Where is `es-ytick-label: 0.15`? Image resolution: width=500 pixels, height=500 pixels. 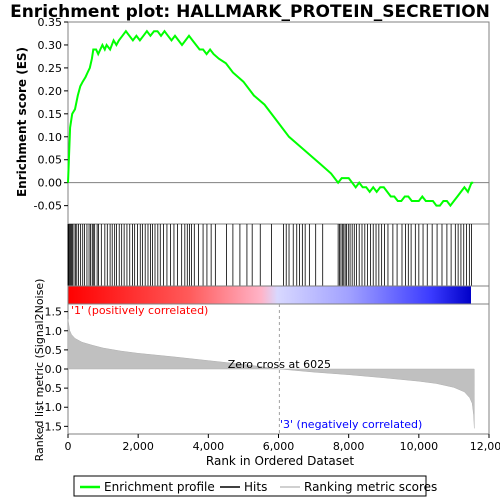 es-ytick-label: 0.15 is located at coordinates (50, 114).